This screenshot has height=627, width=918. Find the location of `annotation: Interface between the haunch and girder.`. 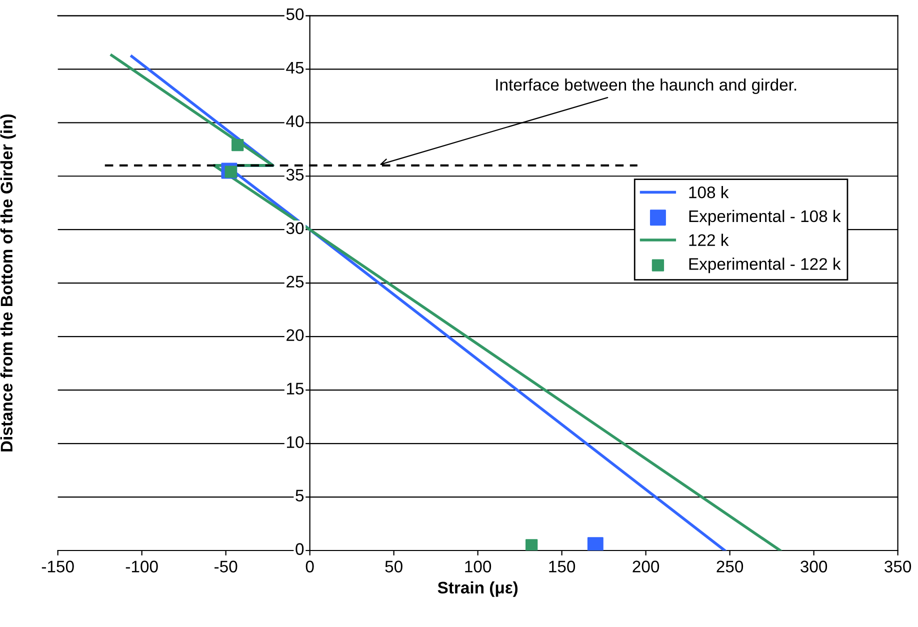

annotation: Interface between the haunch and girder. is located at coordinates (646, 86).